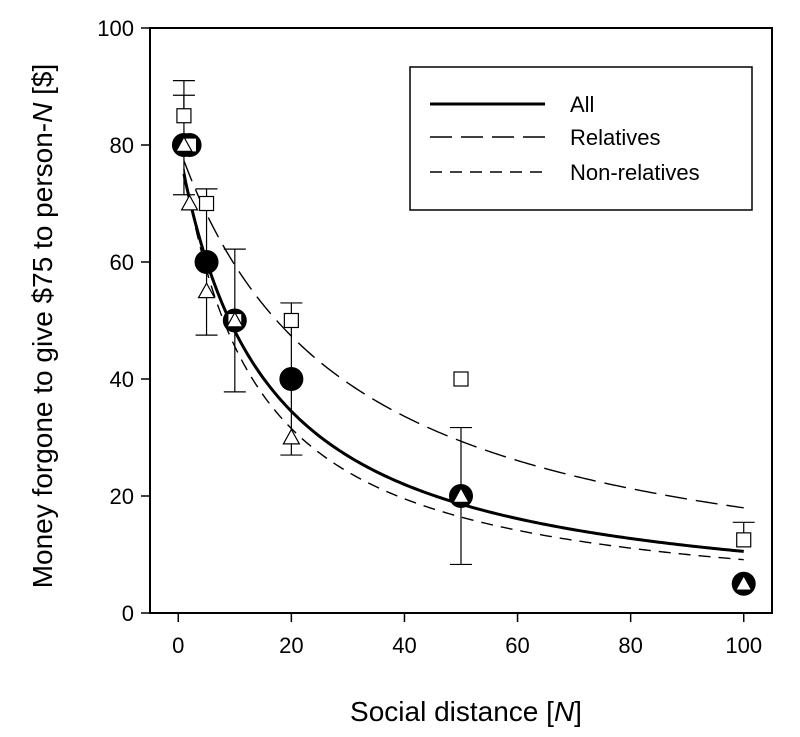 The image size is (800, 737). Describe the element at coordinates (578, 711) in the screenshot. I see `x-axis-title-suffix: ]` at that location.